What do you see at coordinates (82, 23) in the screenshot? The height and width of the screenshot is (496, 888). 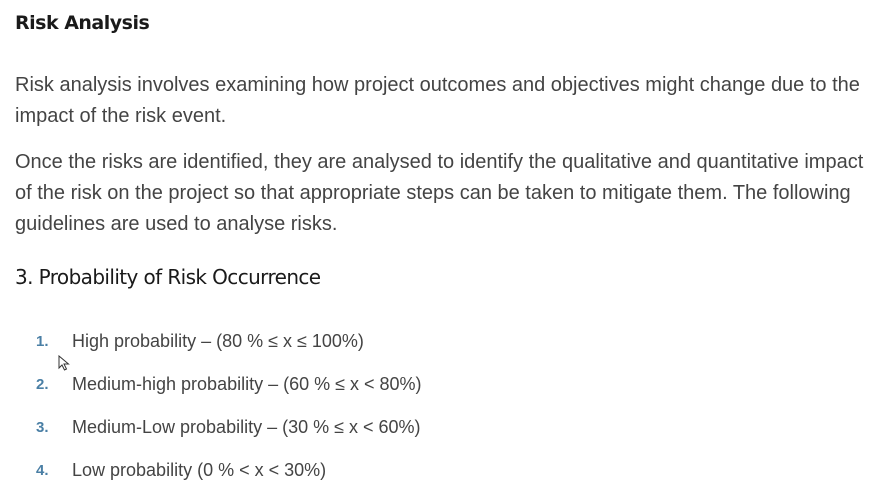 I see `section-heading: Risk Analysis` at bounding box center [82, 23].